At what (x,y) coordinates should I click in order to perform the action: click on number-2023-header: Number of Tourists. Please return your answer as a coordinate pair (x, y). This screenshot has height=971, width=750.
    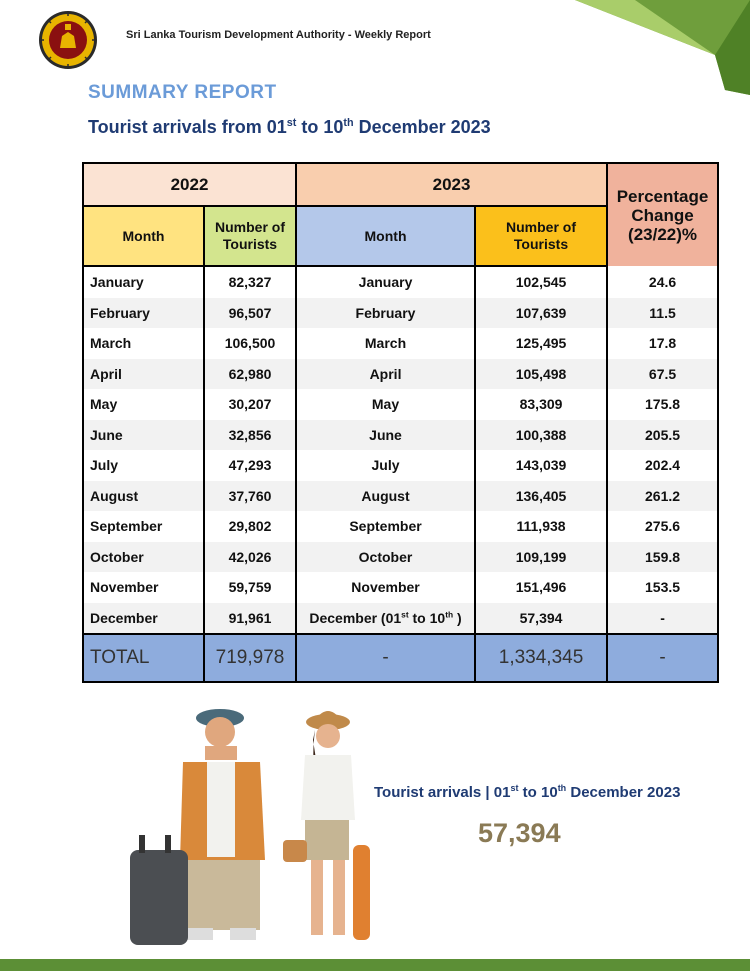
    Looking at the image, I should click on (541, 236).